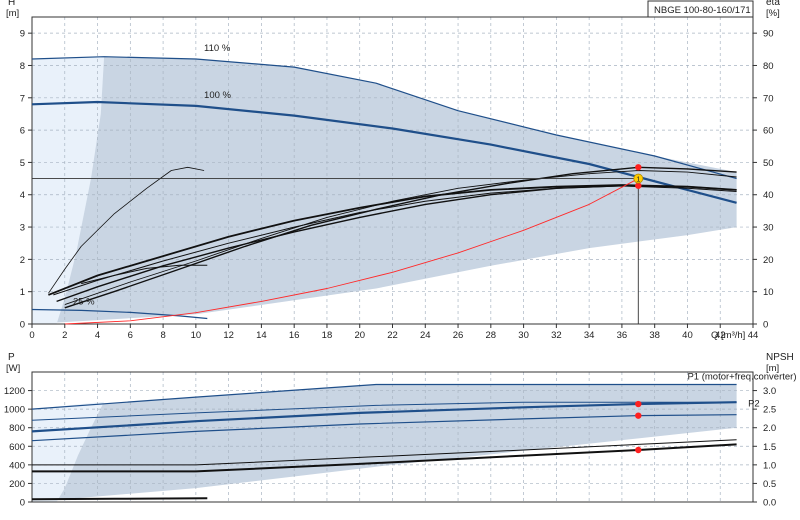  I want to click on y-axis-unit: [m], so click(12, 13).